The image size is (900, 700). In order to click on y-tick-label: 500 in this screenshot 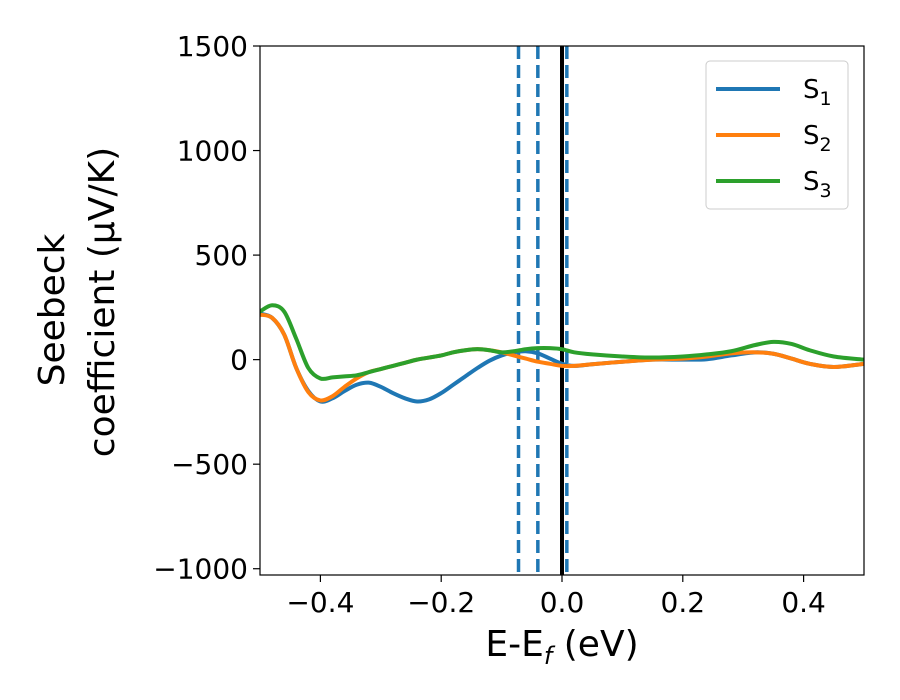, I will do `click(221, 255)`.